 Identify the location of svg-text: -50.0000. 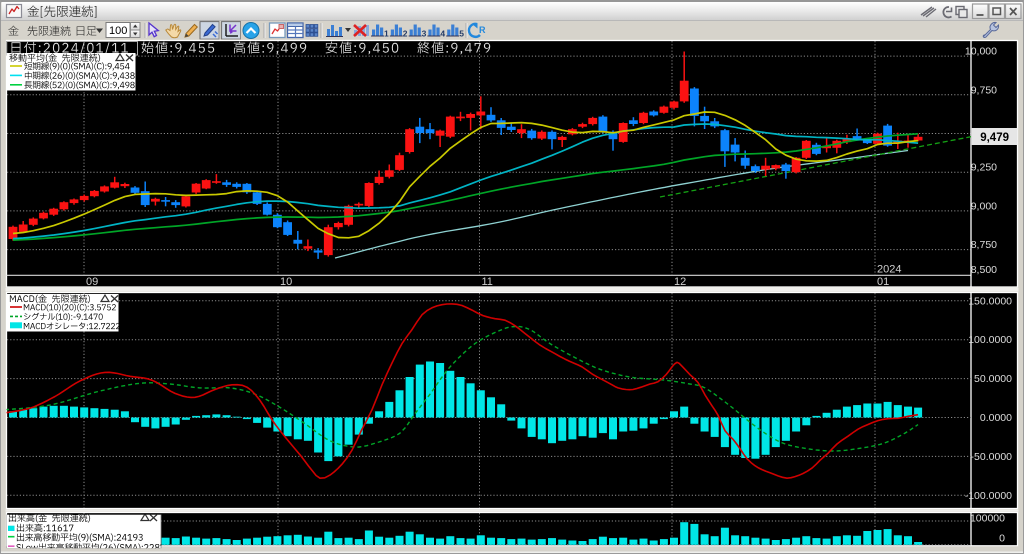
(992, 457).